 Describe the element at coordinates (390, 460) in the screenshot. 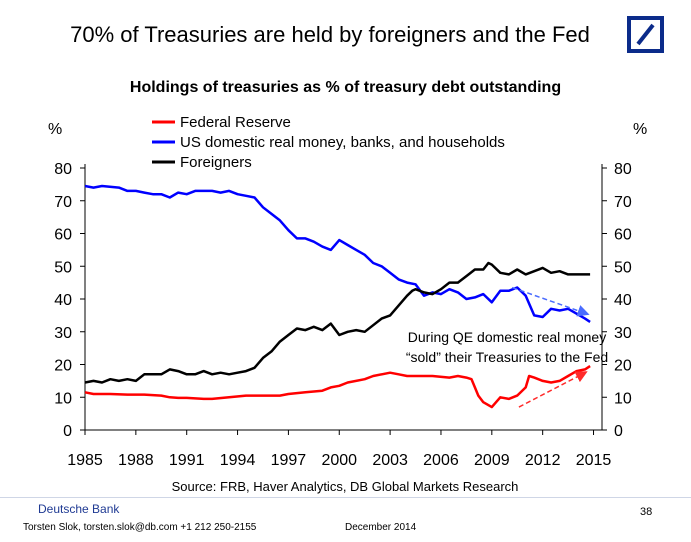

I see `x-tick-label: 2003` at that location.